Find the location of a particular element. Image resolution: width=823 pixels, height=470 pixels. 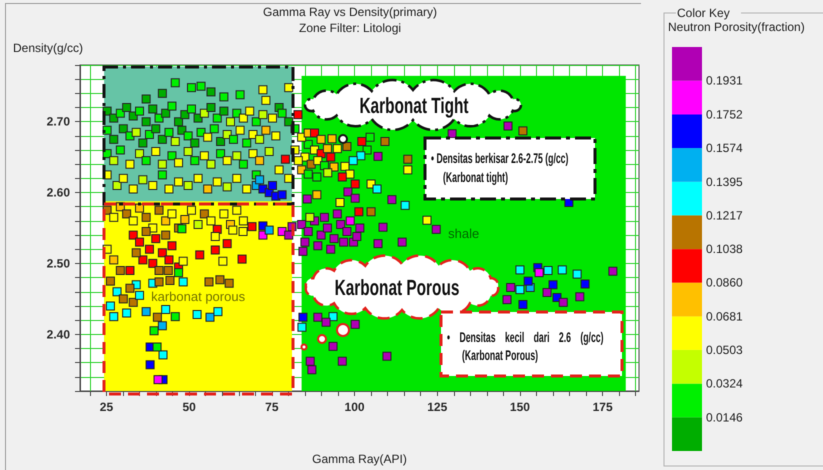

x-tick-label: 25 is located at coordinates (107, 407).